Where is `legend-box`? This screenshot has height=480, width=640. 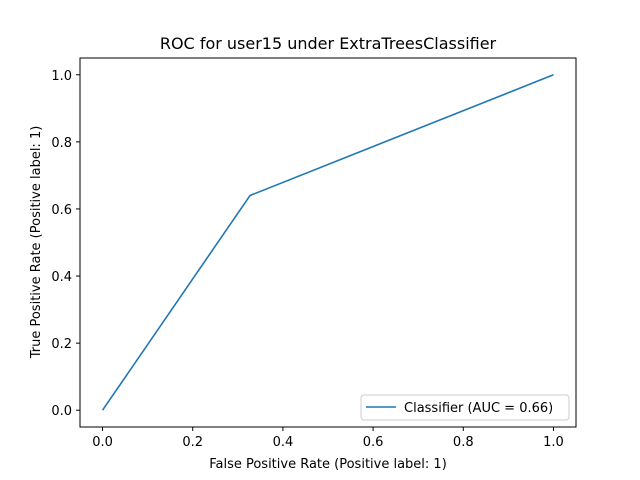 legend-box is located at coordinates (465, 407).